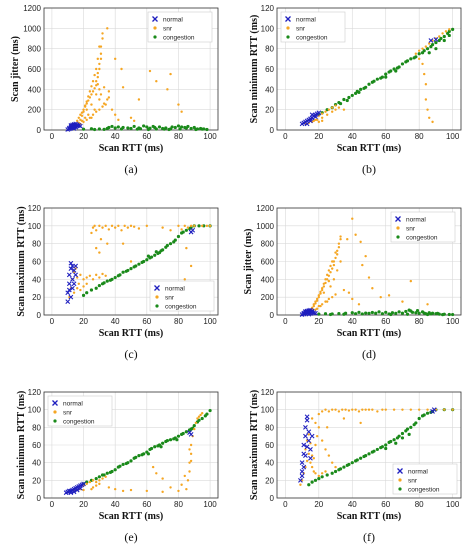  I want to click on legend: normal snr congestion, so click(182, 296).